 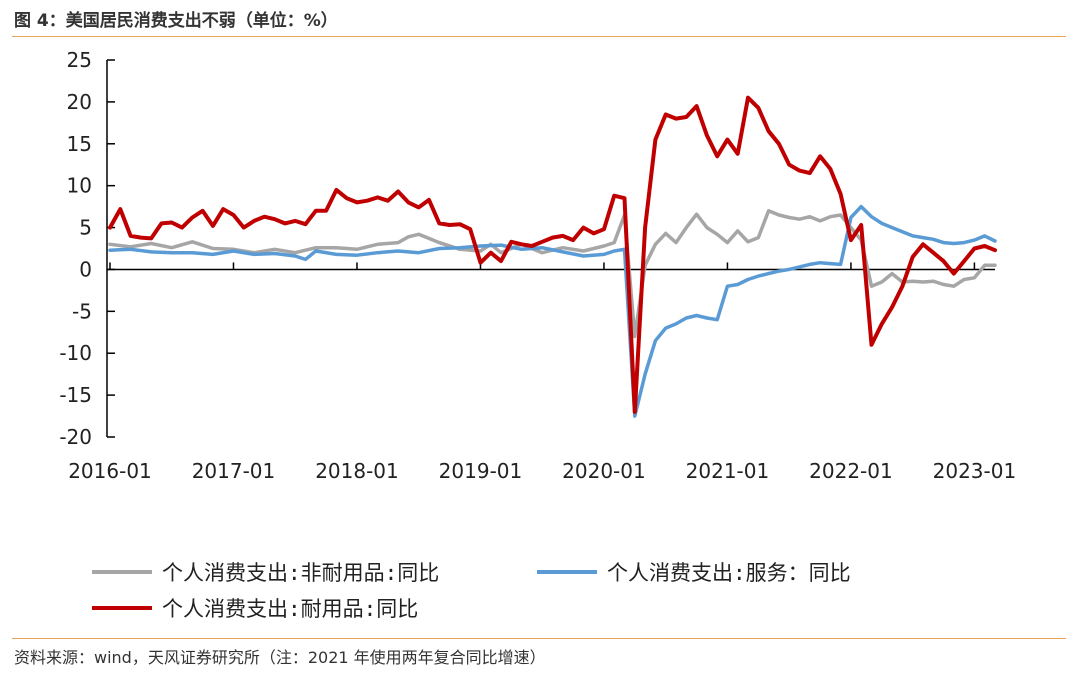 I want to click on y-tick-label: 0, so click(x=85, y=269).